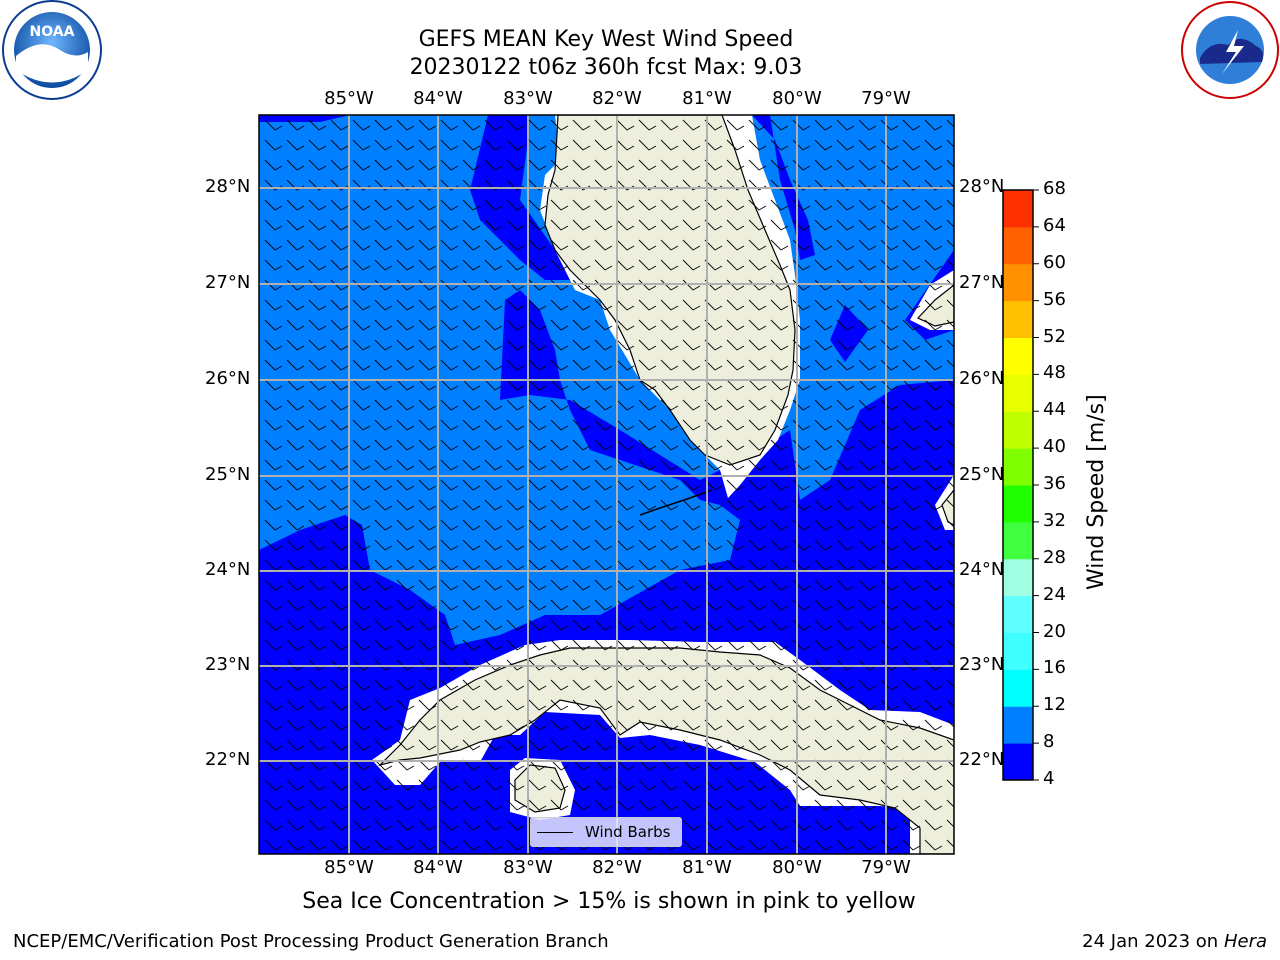 This screenshot has width=1280, height=960. I want to click on lon-label-top: 80°W, so click(797, 98).